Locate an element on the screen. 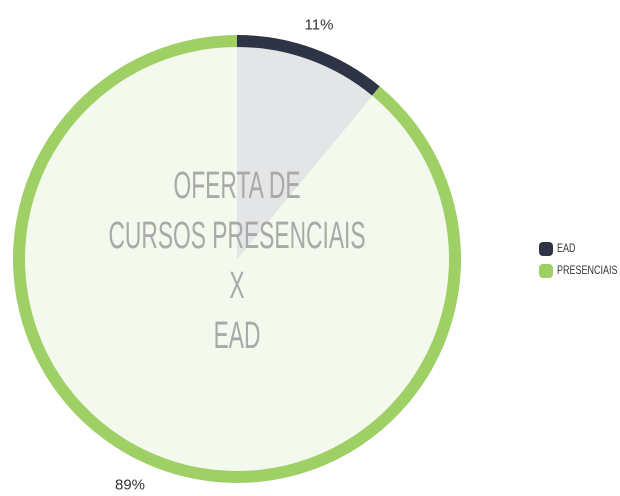 This screenshot has width=620, height=496. legend-label: PRESENCIAIS is located at coordinates (587, 271).